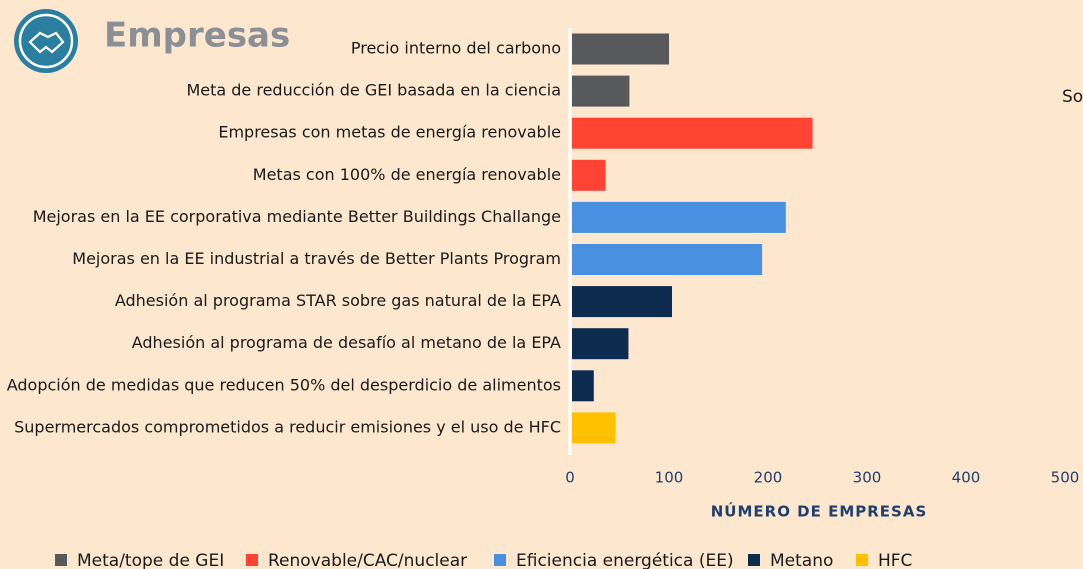  What do you see at coordinates (768, 478) in the screenshot?
I see `x-tick-label: 200` at bounding box center [768, 478].